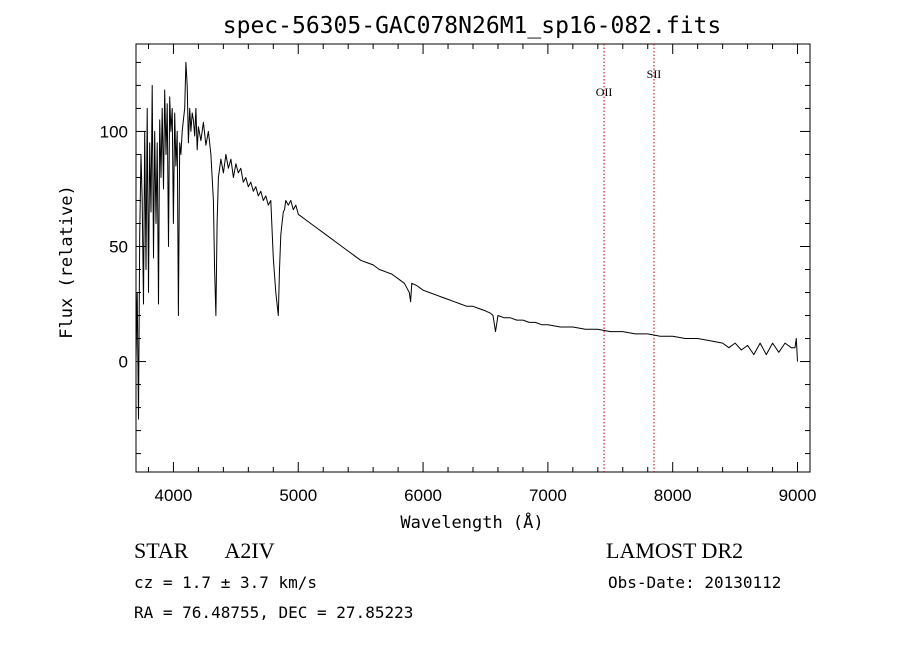 This screenshot has width=900, height=649. Describe the element at coordinates (472, 26) in the screenshot. I see `chart-title: spec-56305-GAC078N26M1_sp16-082.fits` at that location.